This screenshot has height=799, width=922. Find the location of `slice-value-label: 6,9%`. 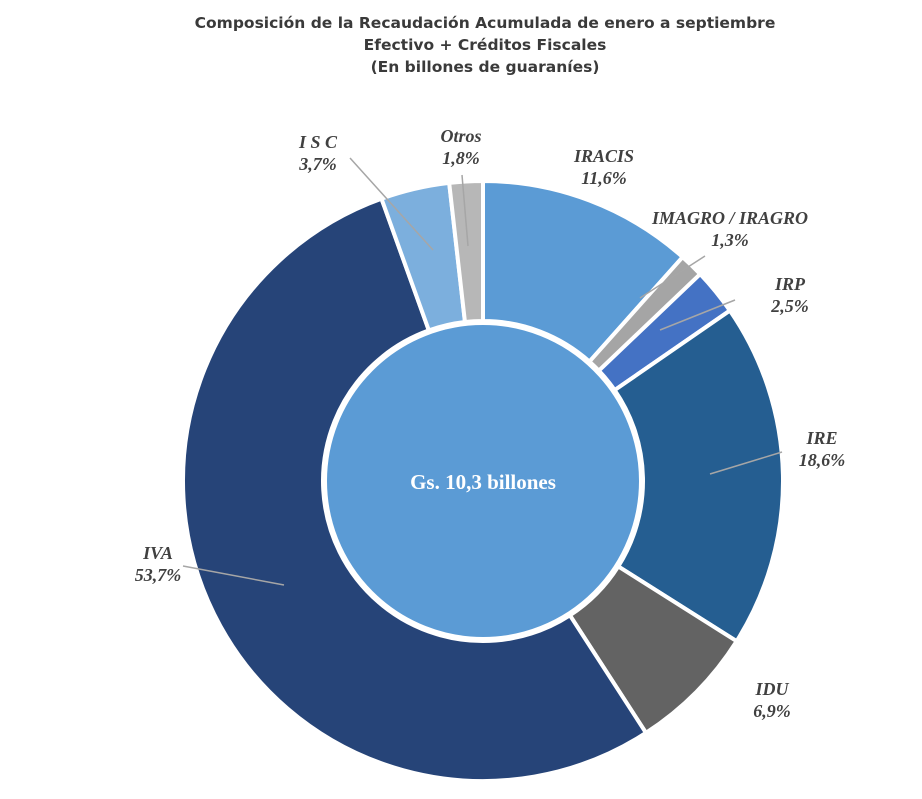

slice-value-label: 6,9% is located at coordinates (772, 711).